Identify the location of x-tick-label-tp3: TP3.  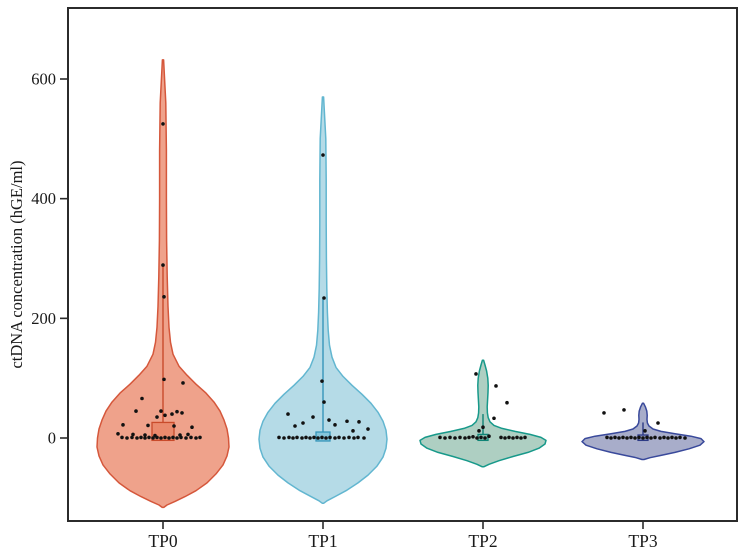
(642, 541).